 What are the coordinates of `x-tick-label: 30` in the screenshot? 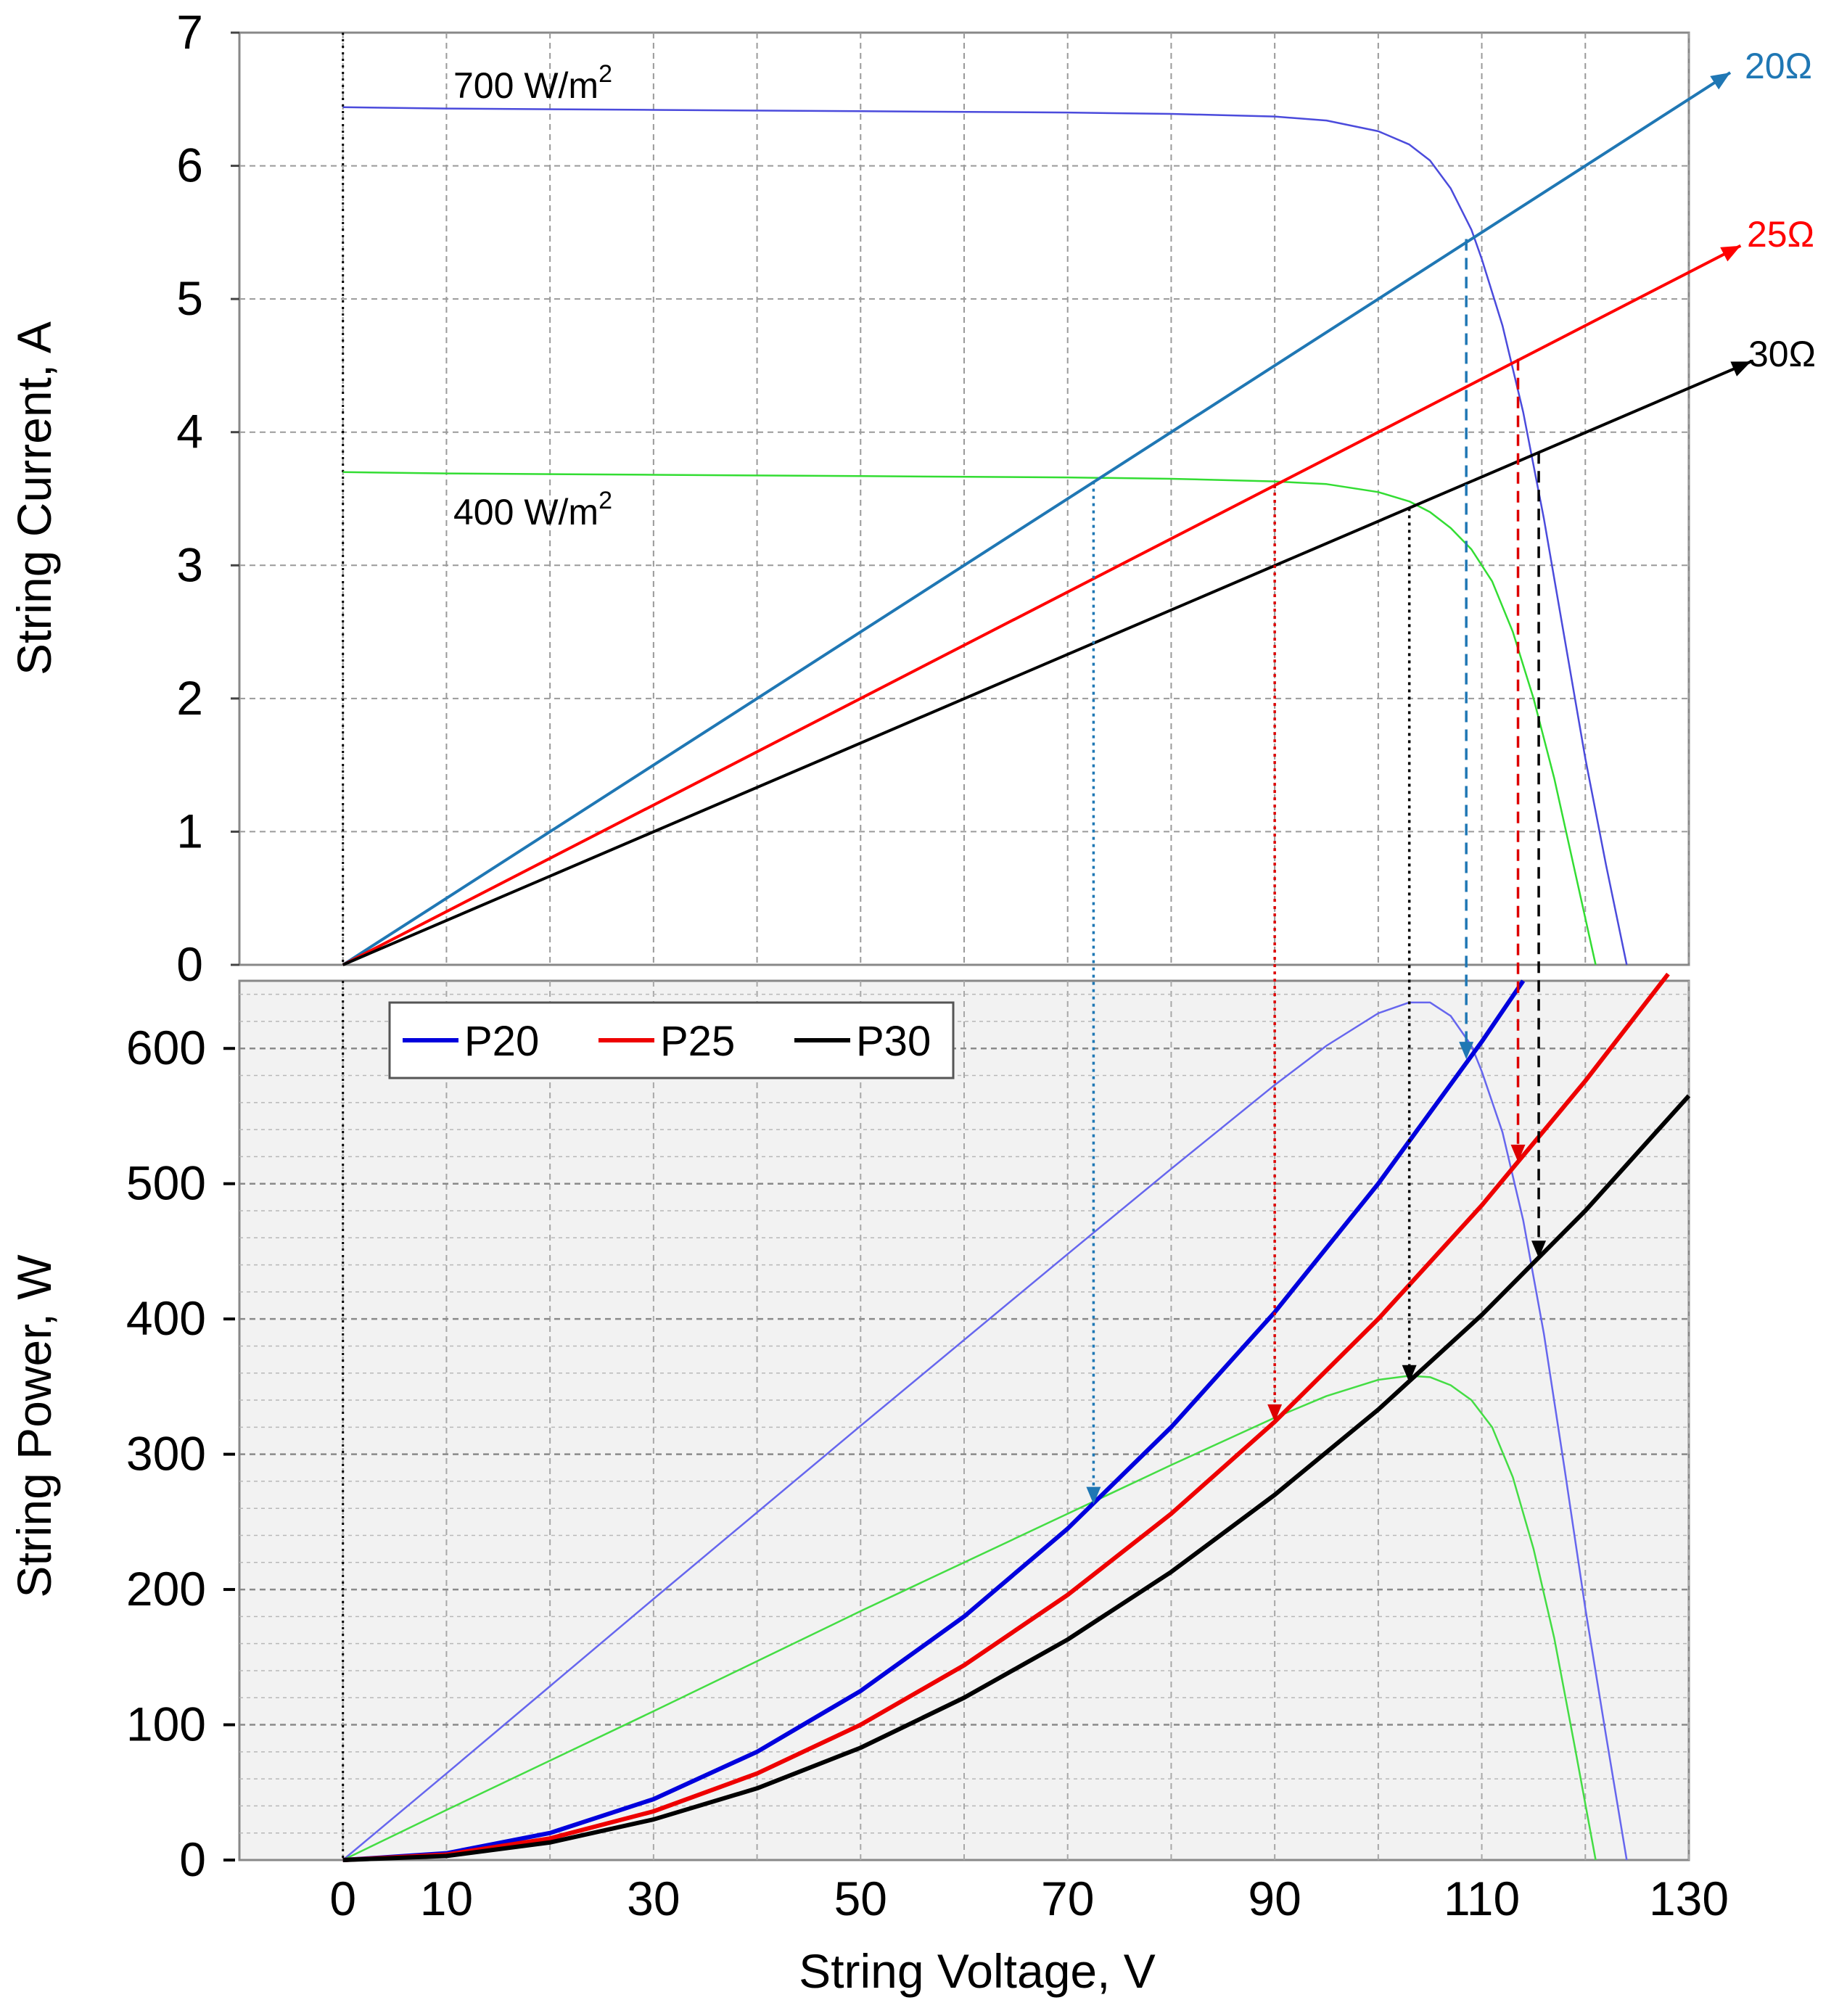 It's located at (653, 1898).